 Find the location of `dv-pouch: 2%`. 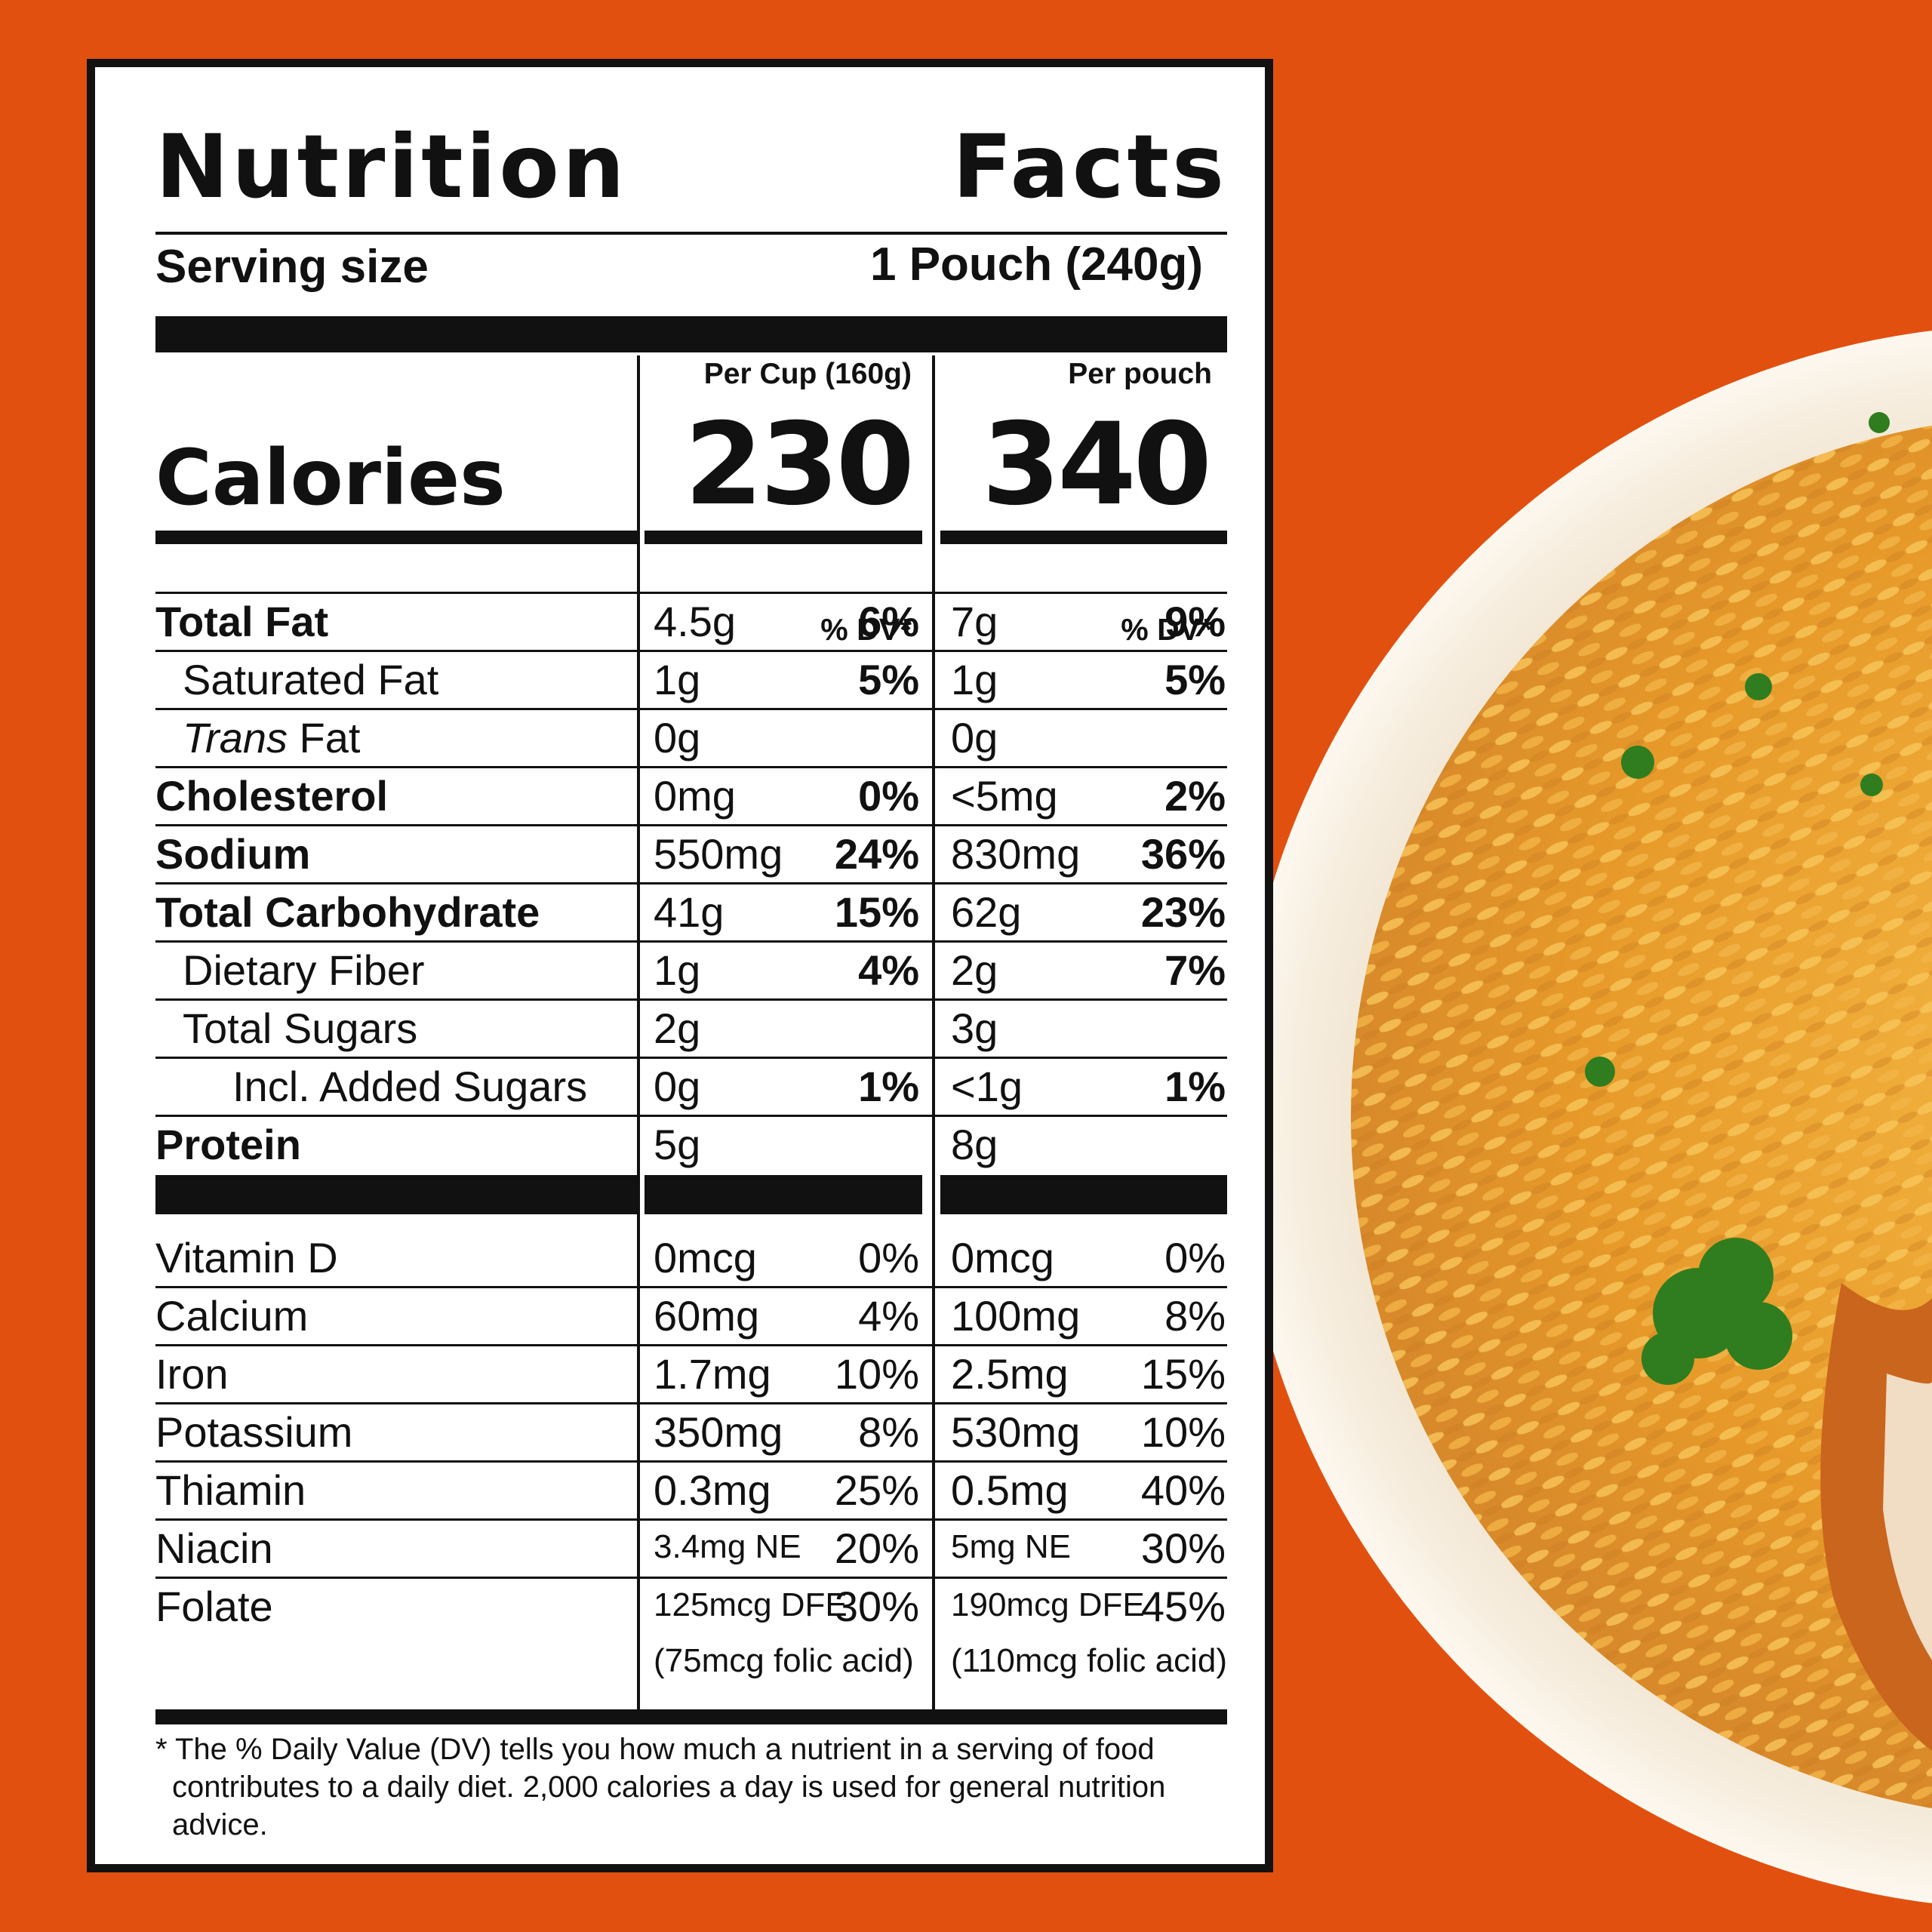

dv-pouch: 2% is located at coordinates (1195, 796).